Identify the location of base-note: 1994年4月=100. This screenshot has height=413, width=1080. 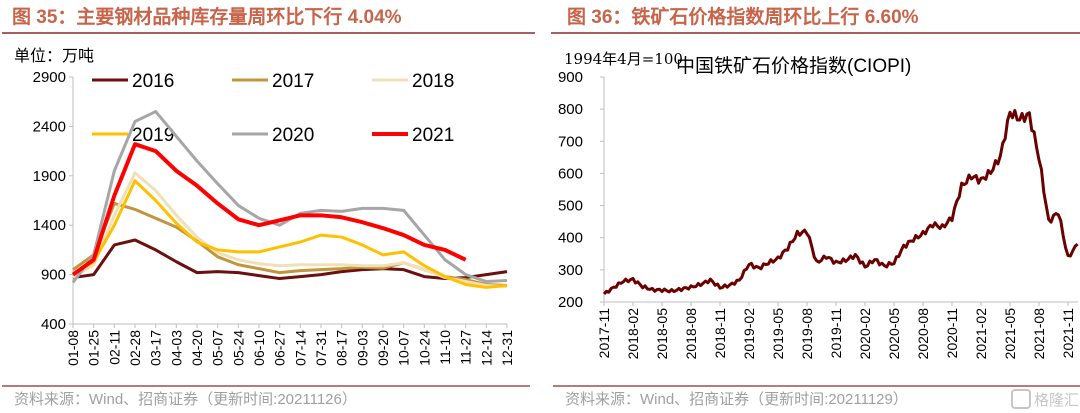
(623, 59).